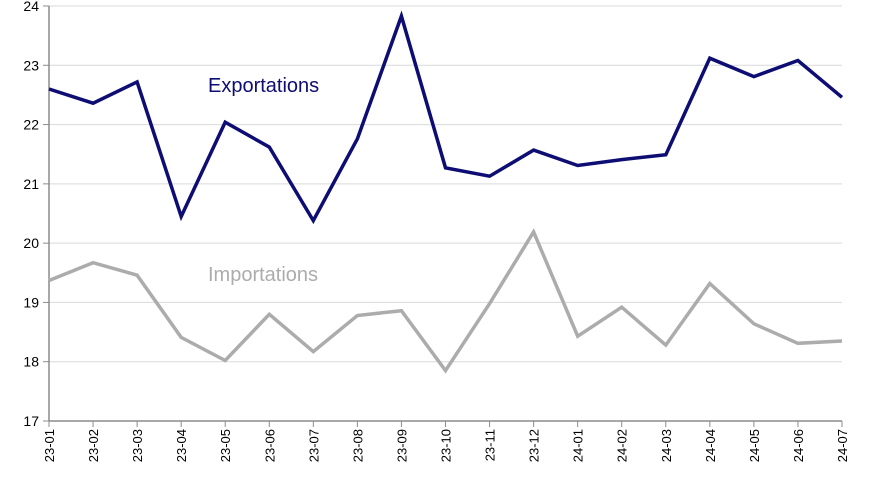 This screenshot has width=873, height=494. I want to click on x-tick-label: 23-08, so click(357, 445).